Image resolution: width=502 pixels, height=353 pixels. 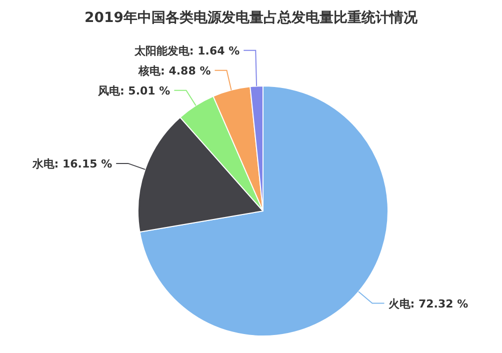 I want to click on slice-label: 太阳能发电: 1.64 %, so click(x=186, y=51).